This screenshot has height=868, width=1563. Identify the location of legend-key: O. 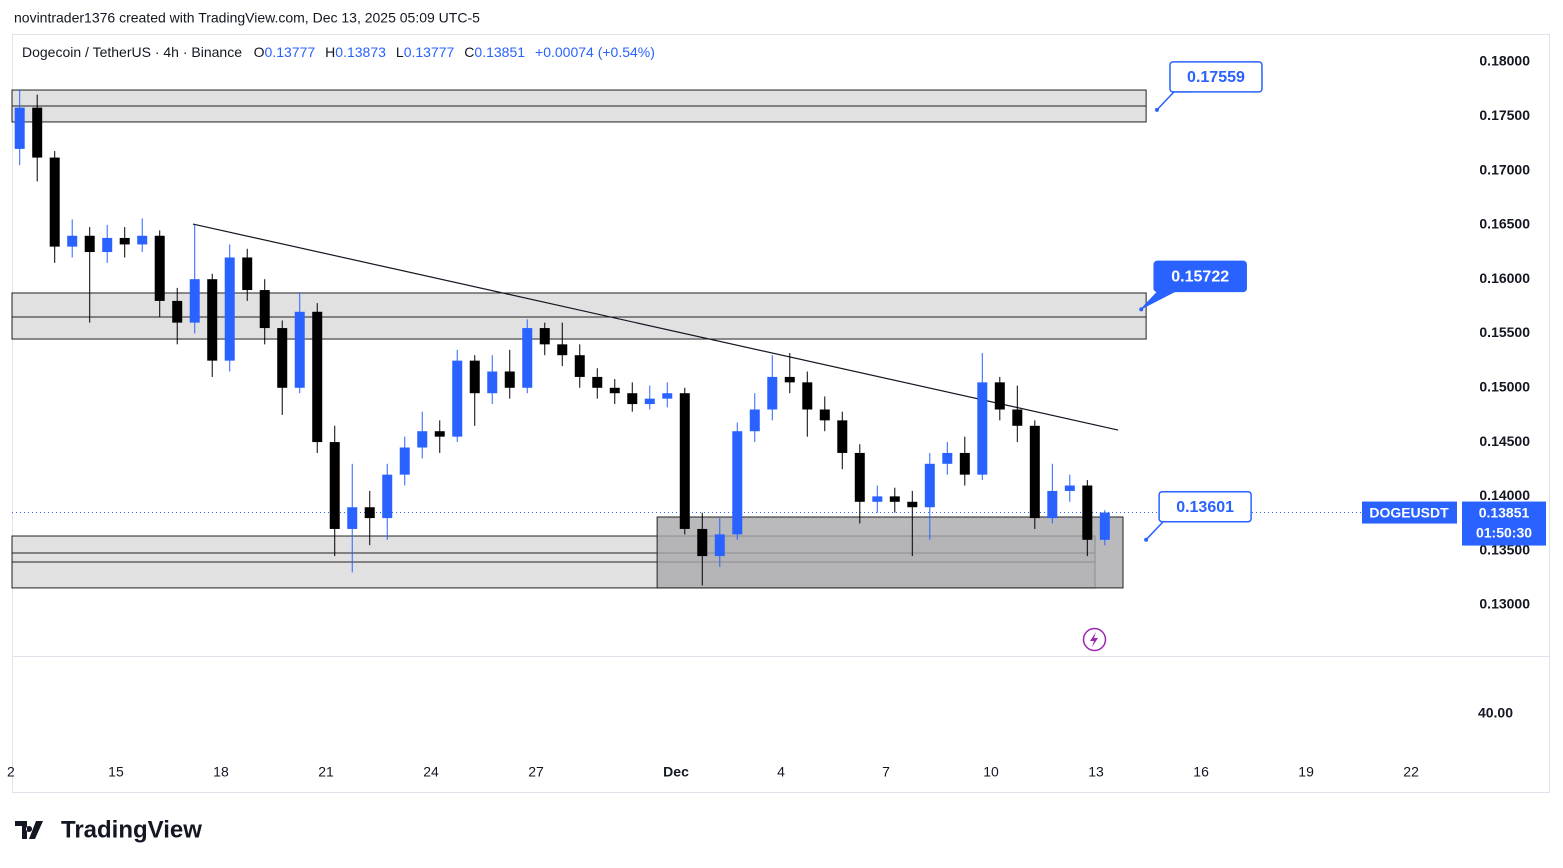
(259, 52).